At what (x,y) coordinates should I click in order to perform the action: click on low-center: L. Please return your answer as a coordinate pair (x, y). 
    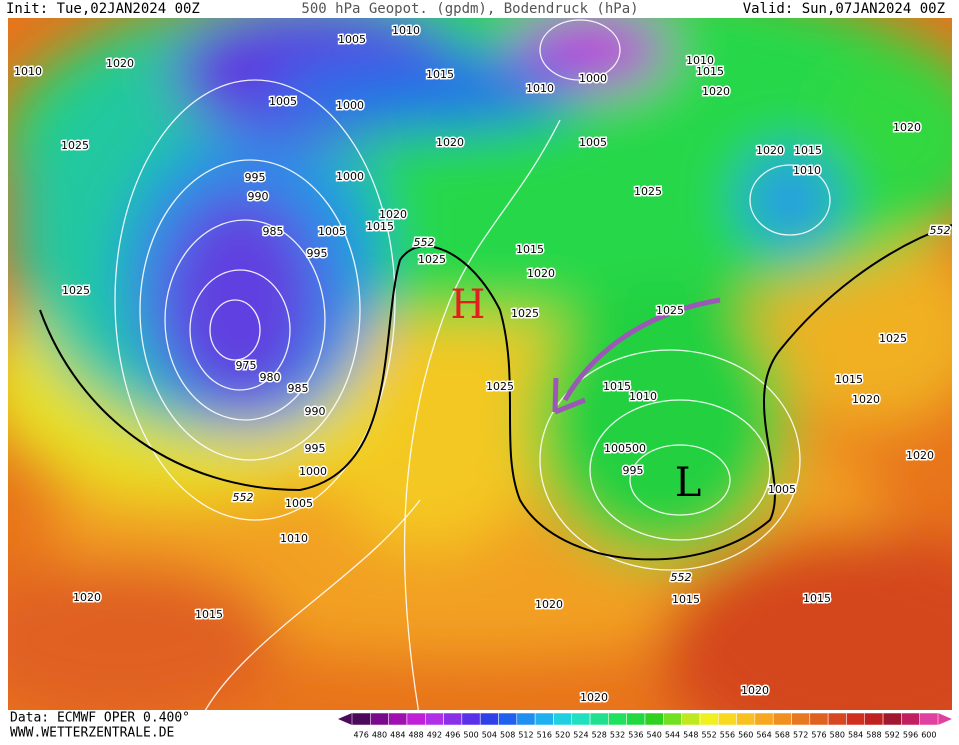
    Looking at the image, I should click on (688, 483).